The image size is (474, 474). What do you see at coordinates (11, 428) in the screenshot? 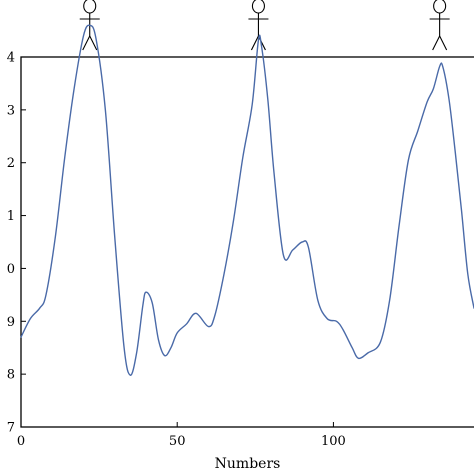
I see `y-tick-label: 7` at bounding box center [11, 428].